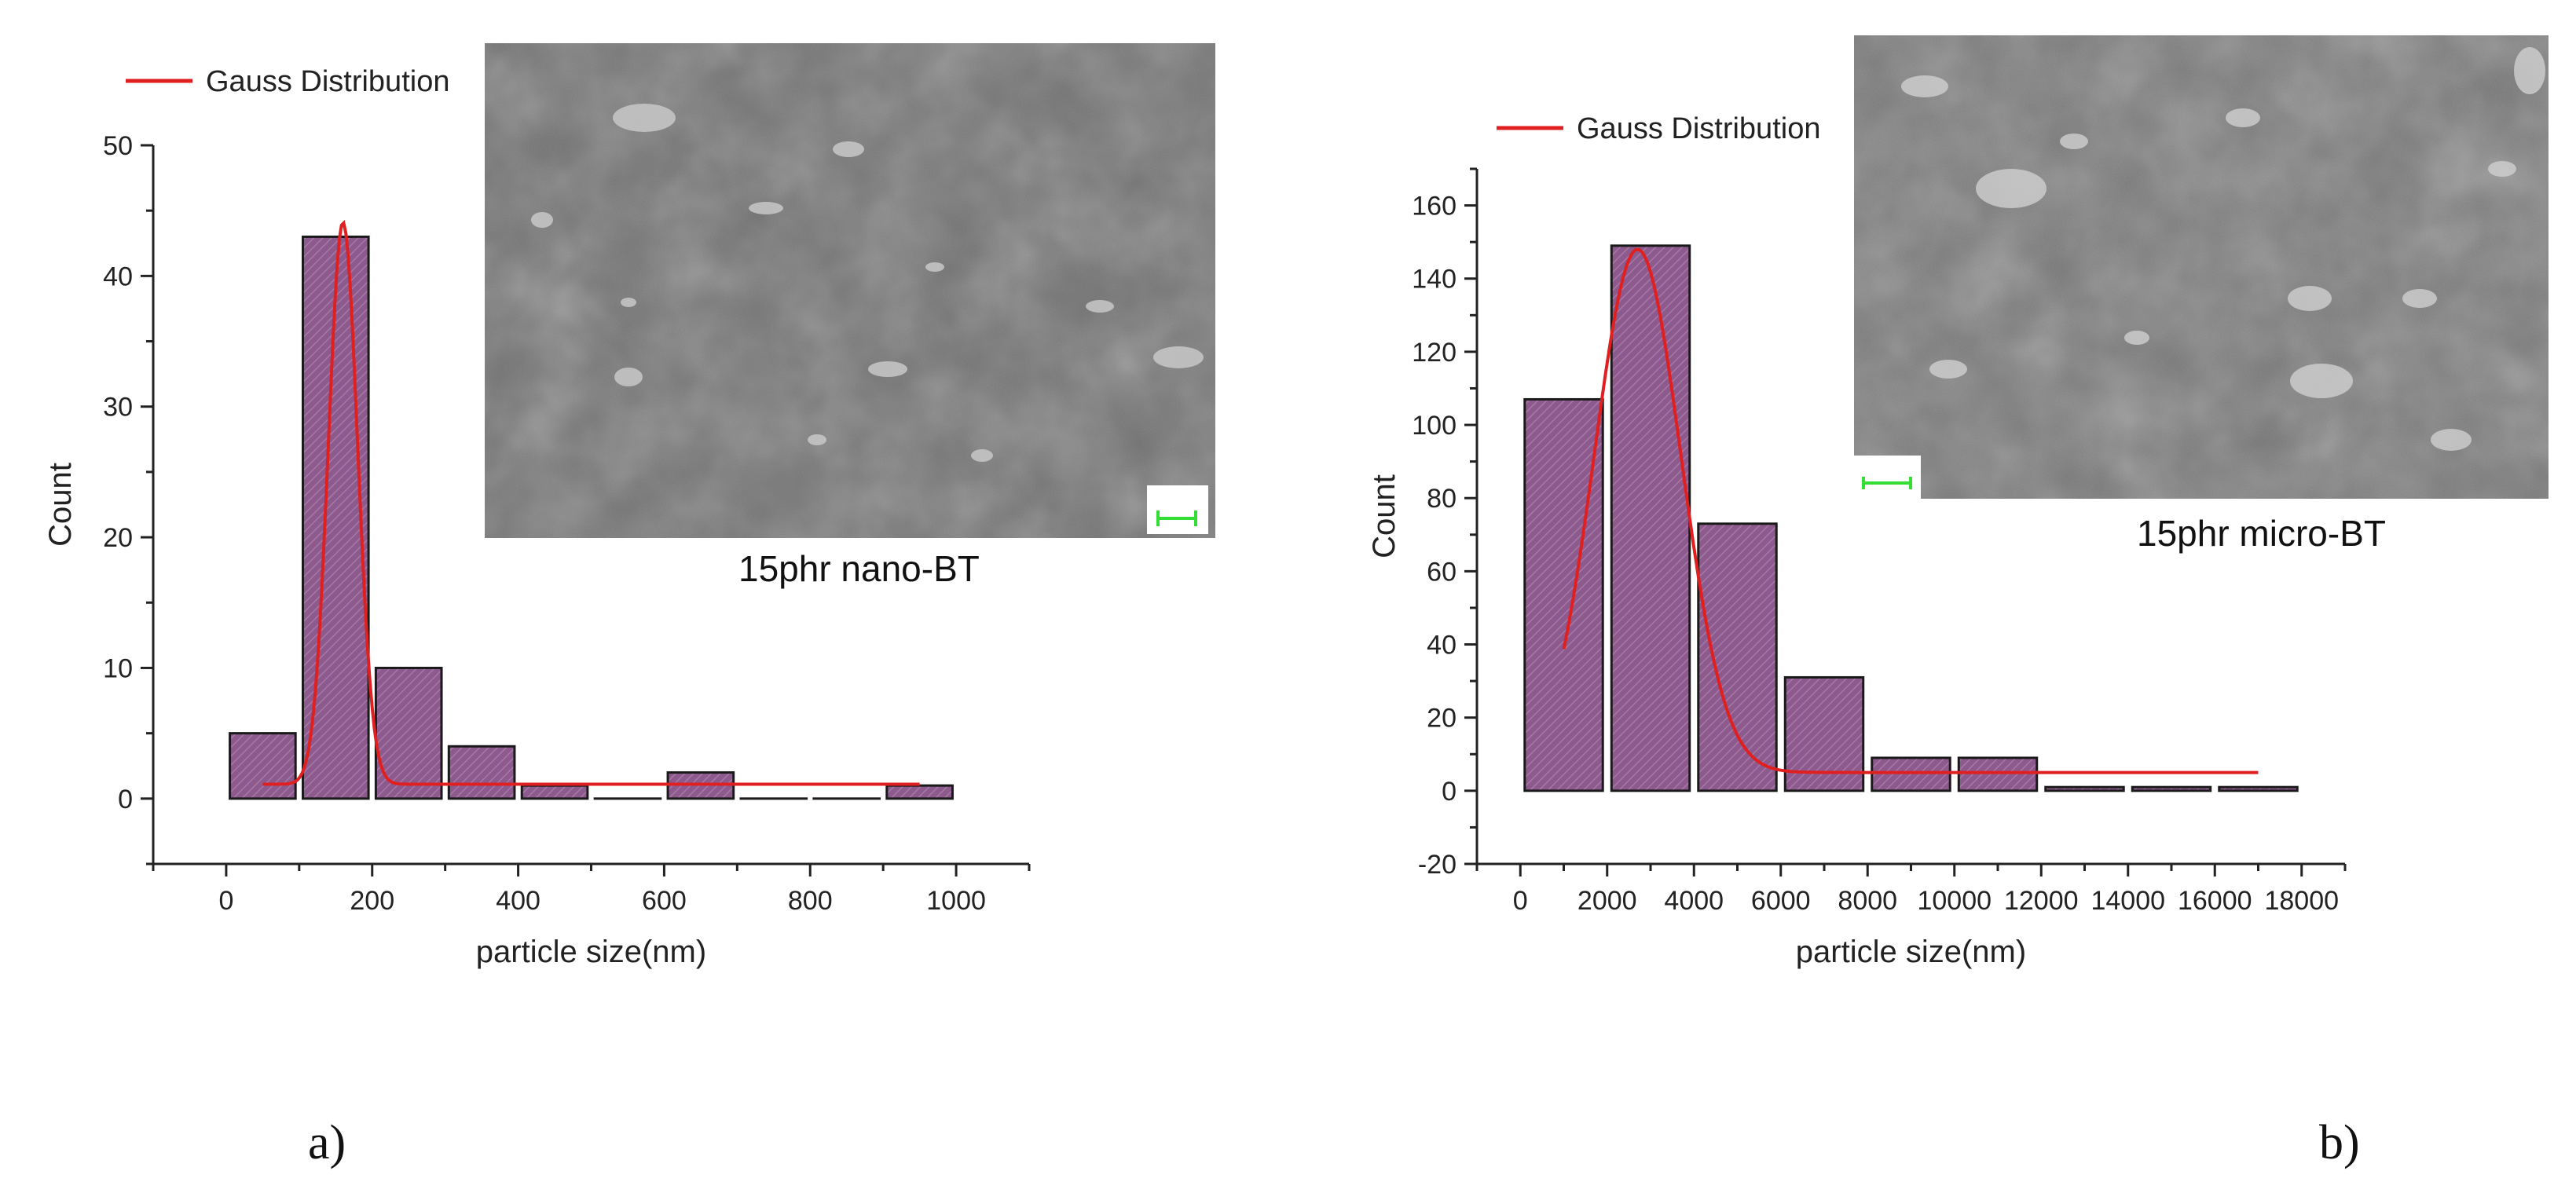 The image size is (2576, 1204). Describe the element at coordinates (1694, 901) in the screenshot. I see `panel-b-x-tick-label: 4000` at that location.